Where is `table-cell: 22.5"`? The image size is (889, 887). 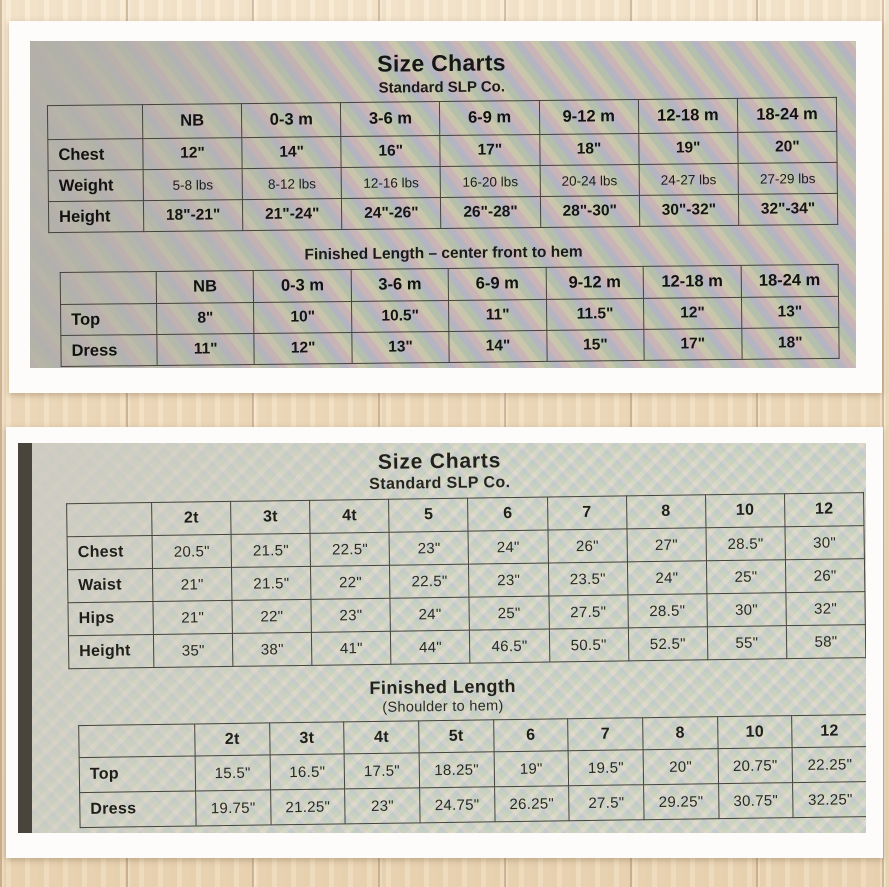
table-cell: 22.5" is located at coordinates (429, 581).